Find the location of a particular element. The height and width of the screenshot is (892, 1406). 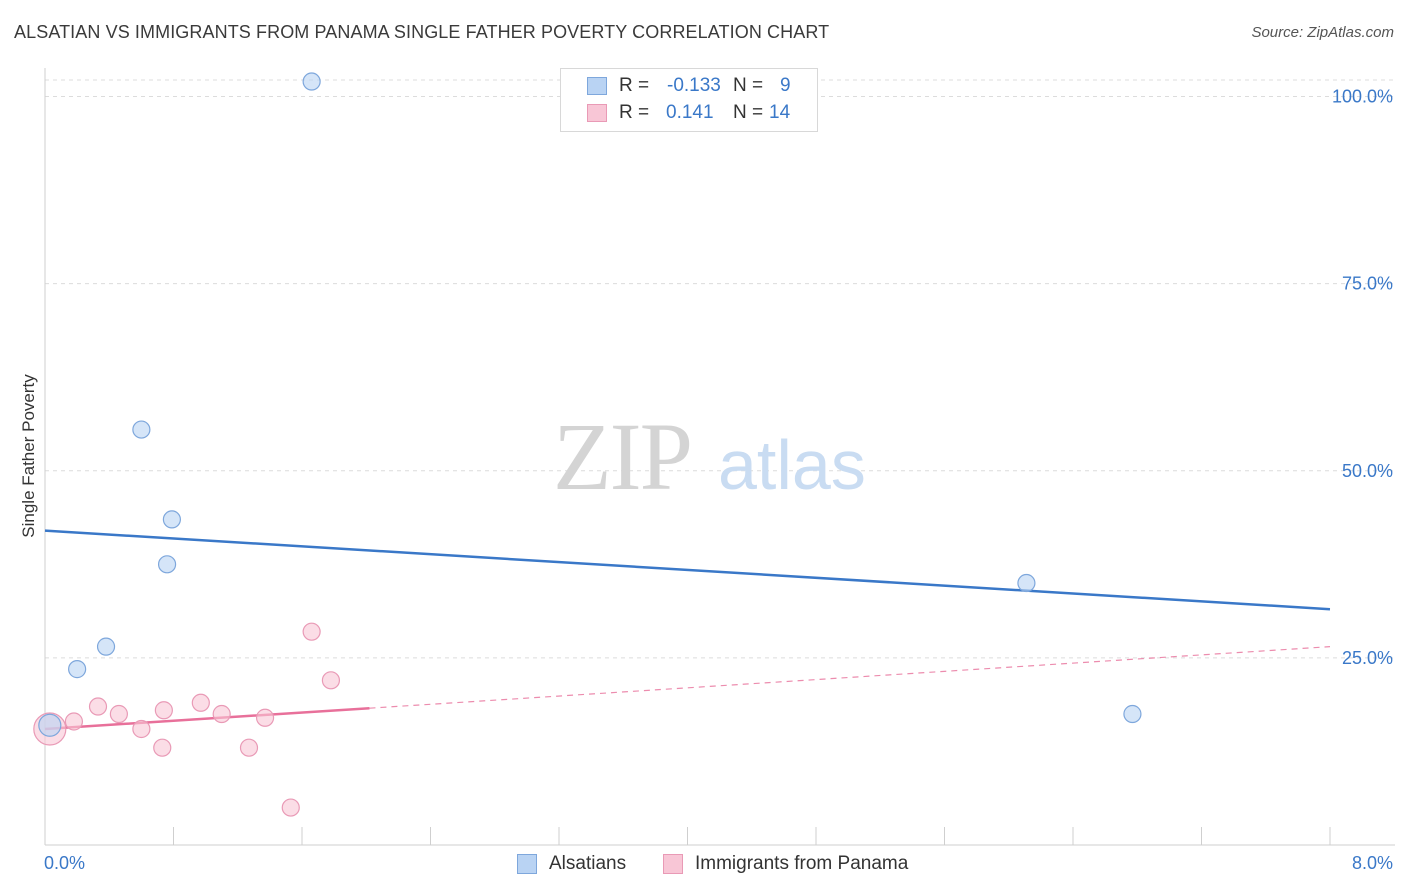

watermark-atlas: atlas is located at coordinates (792, 465).